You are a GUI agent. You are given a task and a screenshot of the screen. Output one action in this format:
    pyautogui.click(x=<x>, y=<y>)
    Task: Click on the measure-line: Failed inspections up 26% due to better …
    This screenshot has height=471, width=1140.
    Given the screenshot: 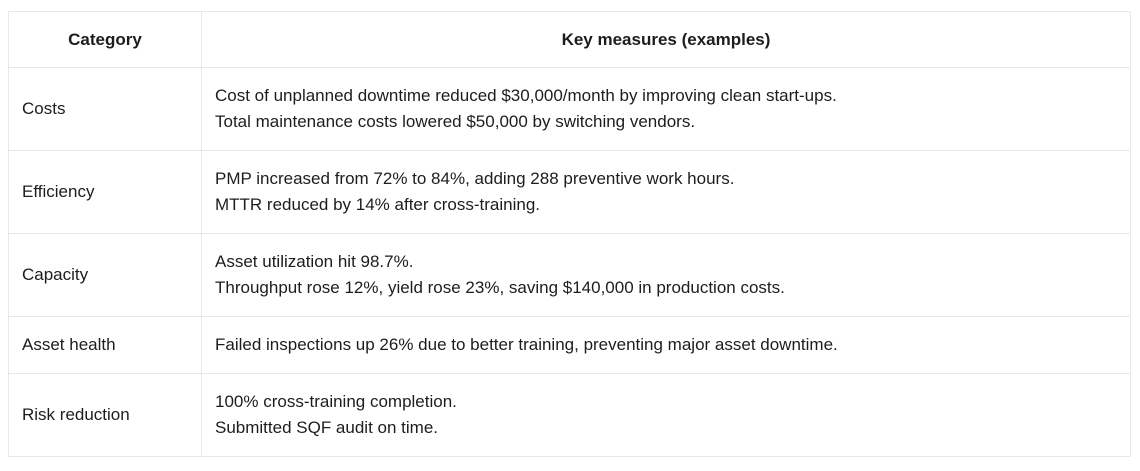 What is the action you would take?
    pyautogui.click(x=526, y=344)
    